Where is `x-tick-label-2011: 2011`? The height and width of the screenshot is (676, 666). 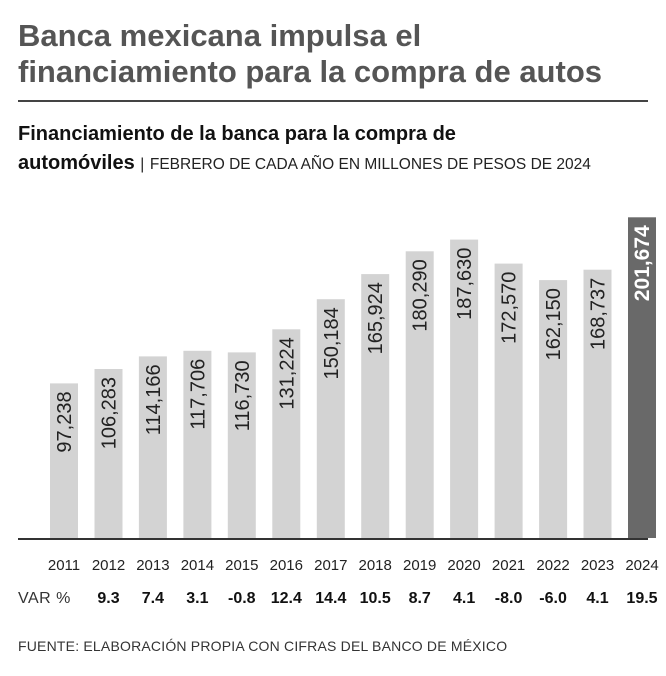
x-tick-label-2011: 2011 is located at coordinates (64, 565).